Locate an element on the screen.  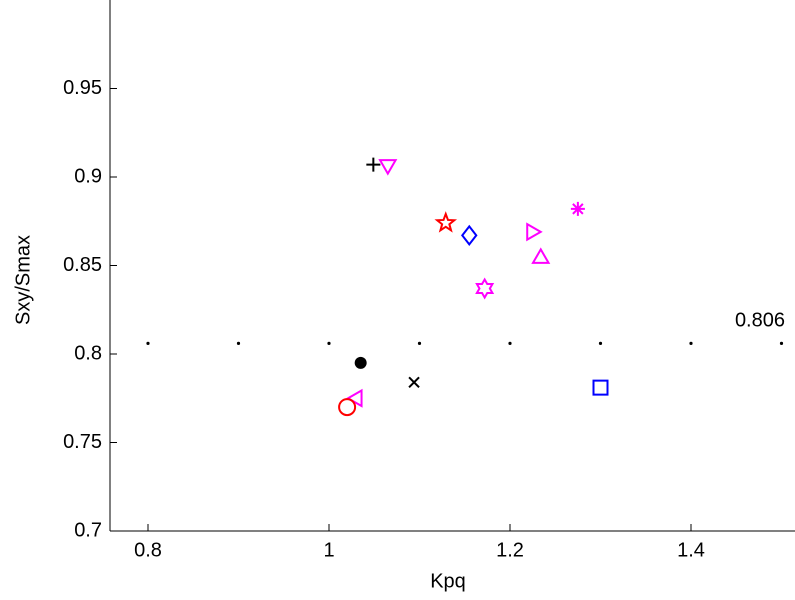
x-axis-label: Kpq is located at coordinates (448, 581).